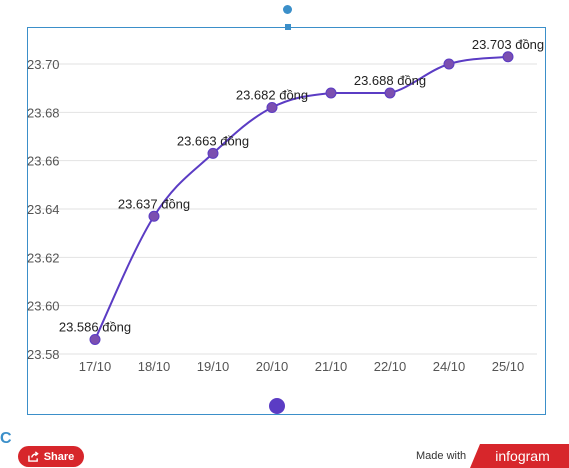  I want to click on share-icon, so click(33, 456).